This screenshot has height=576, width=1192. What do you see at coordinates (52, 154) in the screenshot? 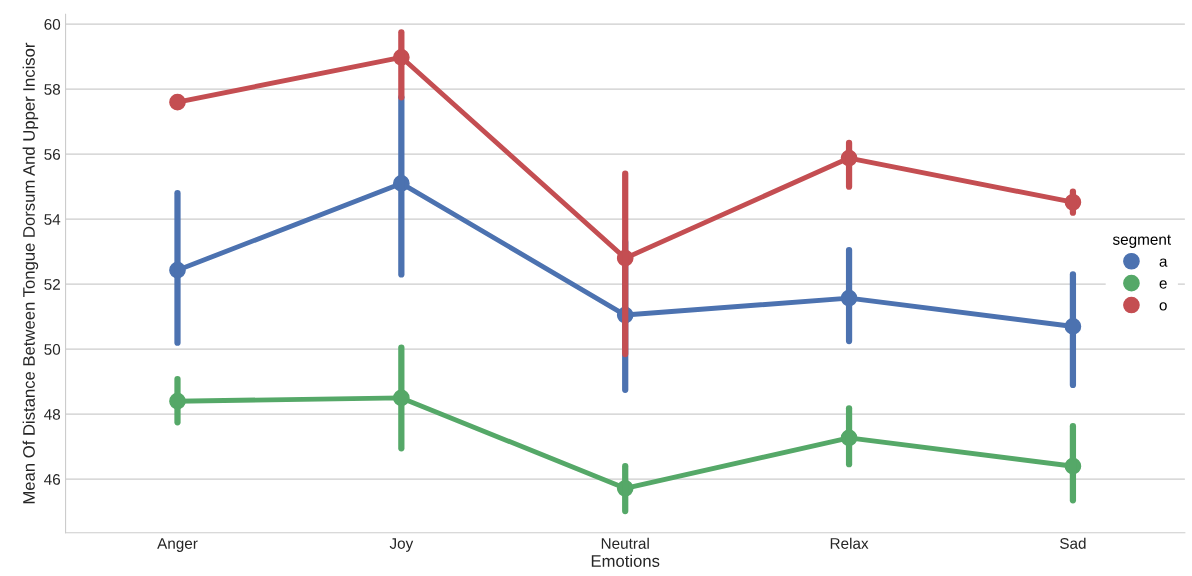
I see `y-tick-label: 56` at bounding box center [52, 154].